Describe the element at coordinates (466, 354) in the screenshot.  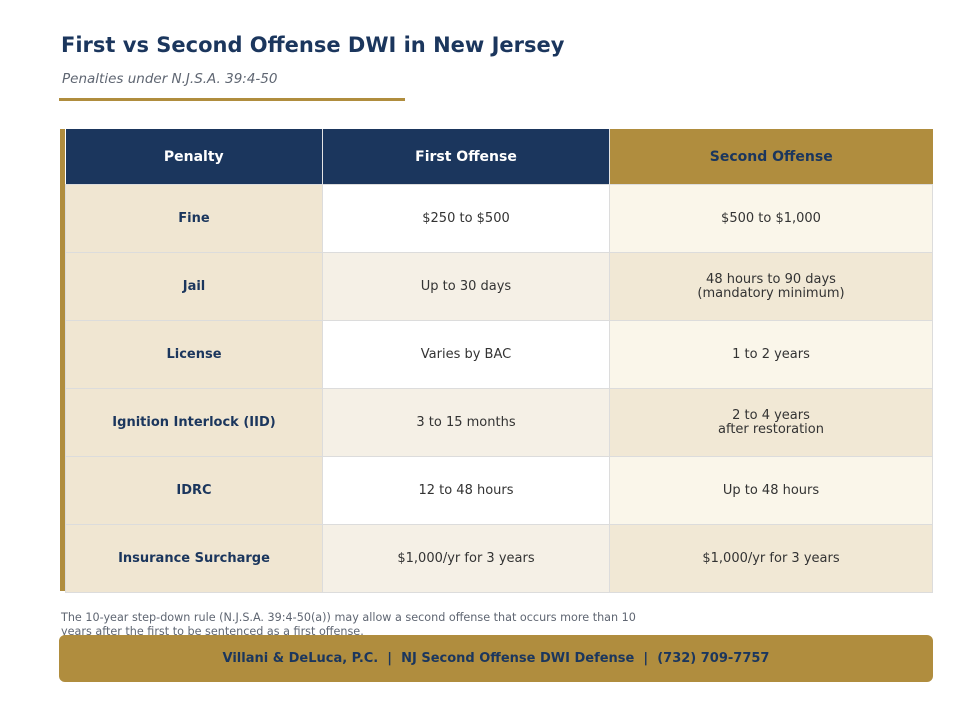
I see `first-offense-value: Varies by BAC` at that location.